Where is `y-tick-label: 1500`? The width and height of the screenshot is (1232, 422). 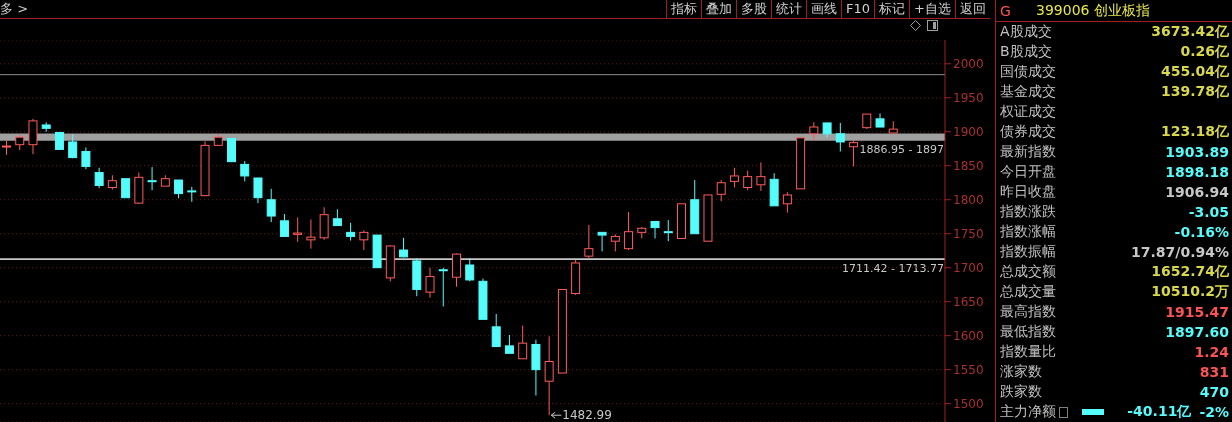
y-tick-label: 1500 is located at coordinates (968, 403).